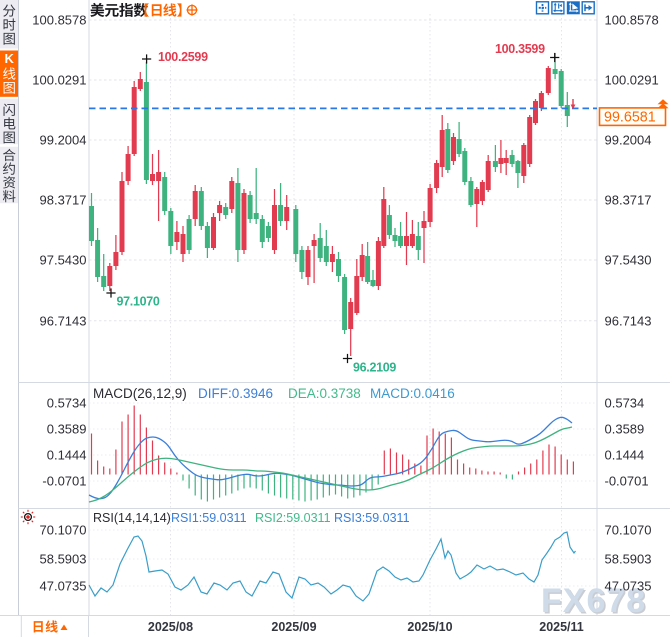 The image size is (670, 642). Describe the element at coordinates (140, 393) in the screenshot. I see `svg-text: MACD(26,12,9)` at that location.